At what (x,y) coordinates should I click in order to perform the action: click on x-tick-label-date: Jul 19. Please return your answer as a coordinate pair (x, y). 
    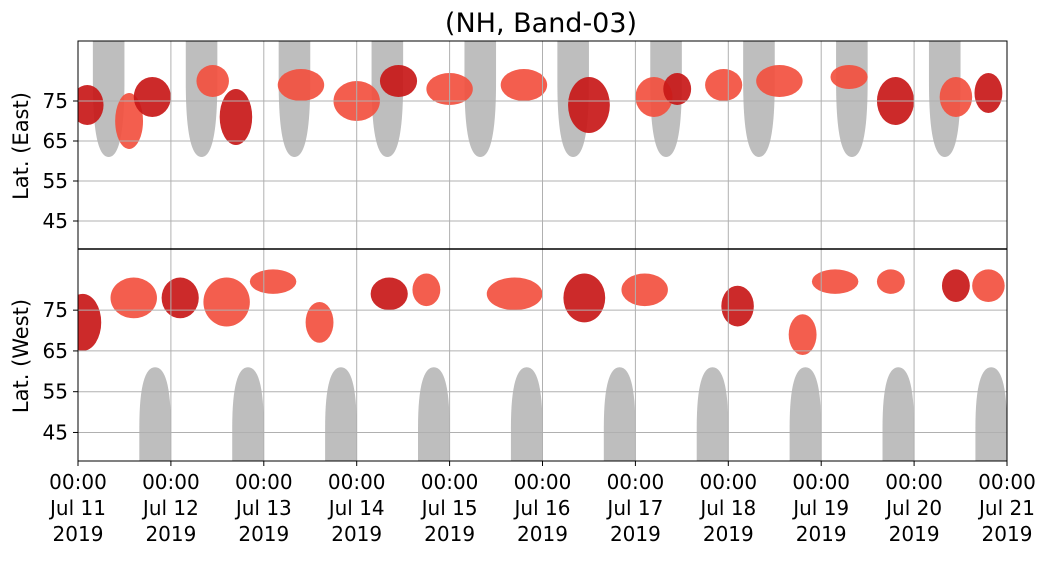
    Looking at the image, I should click on (820, 508).